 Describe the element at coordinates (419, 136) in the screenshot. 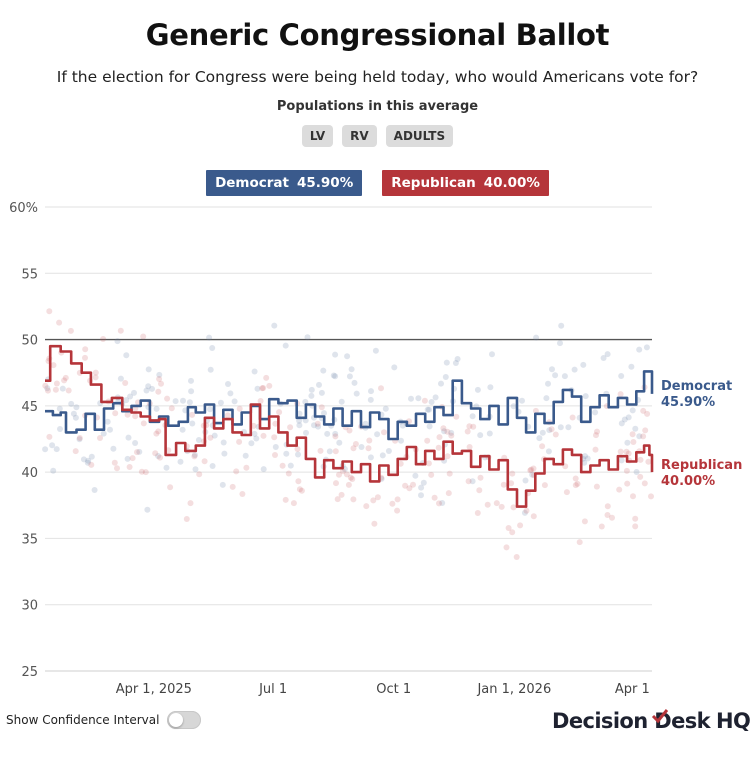

I see `population-adults-button: ADULTS` at that location.